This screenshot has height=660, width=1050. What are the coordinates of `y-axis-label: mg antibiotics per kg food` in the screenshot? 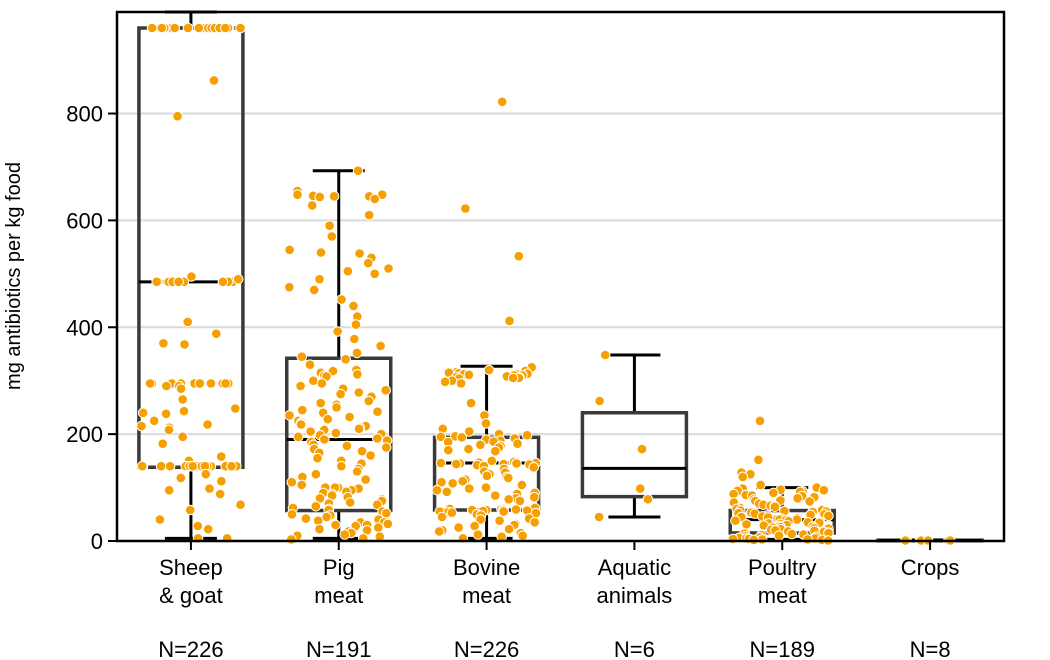 It's located at (14, 276).